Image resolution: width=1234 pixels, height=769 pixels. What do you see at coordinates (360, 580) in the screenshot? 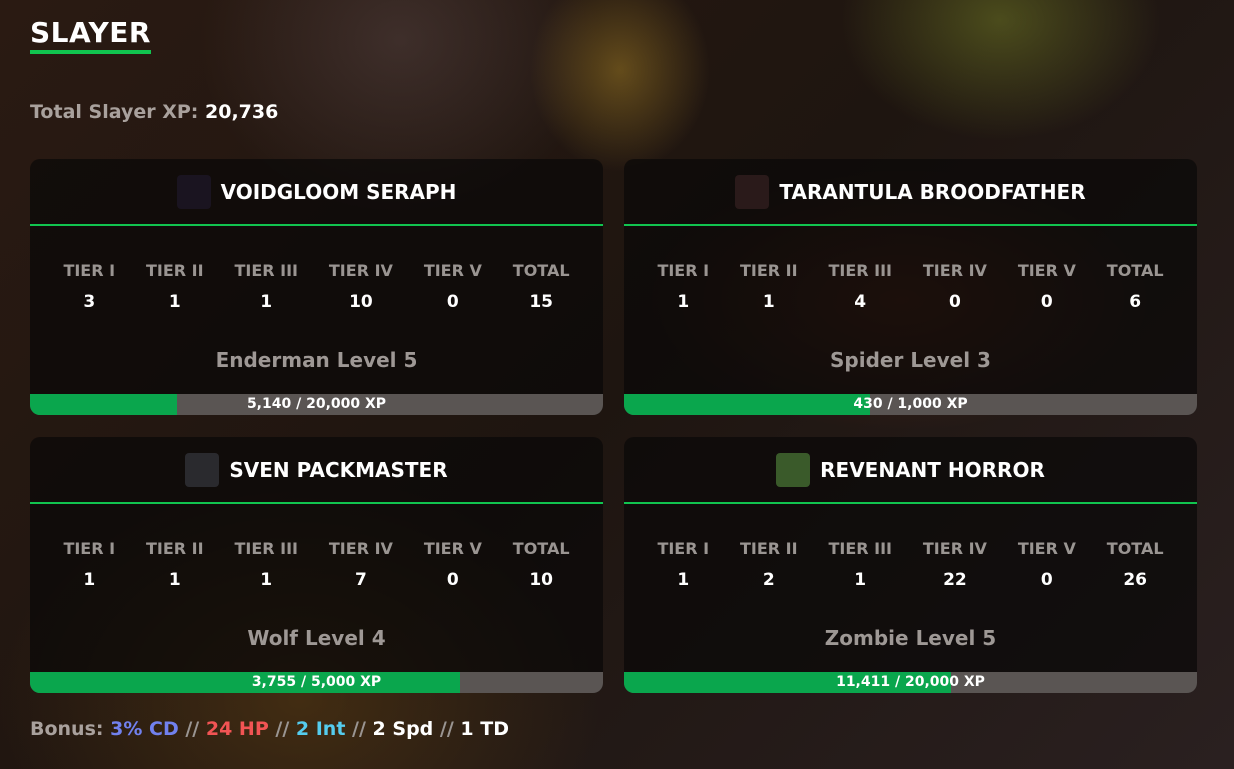
I see `tier-value: 7` at bounding box center [360, 580].